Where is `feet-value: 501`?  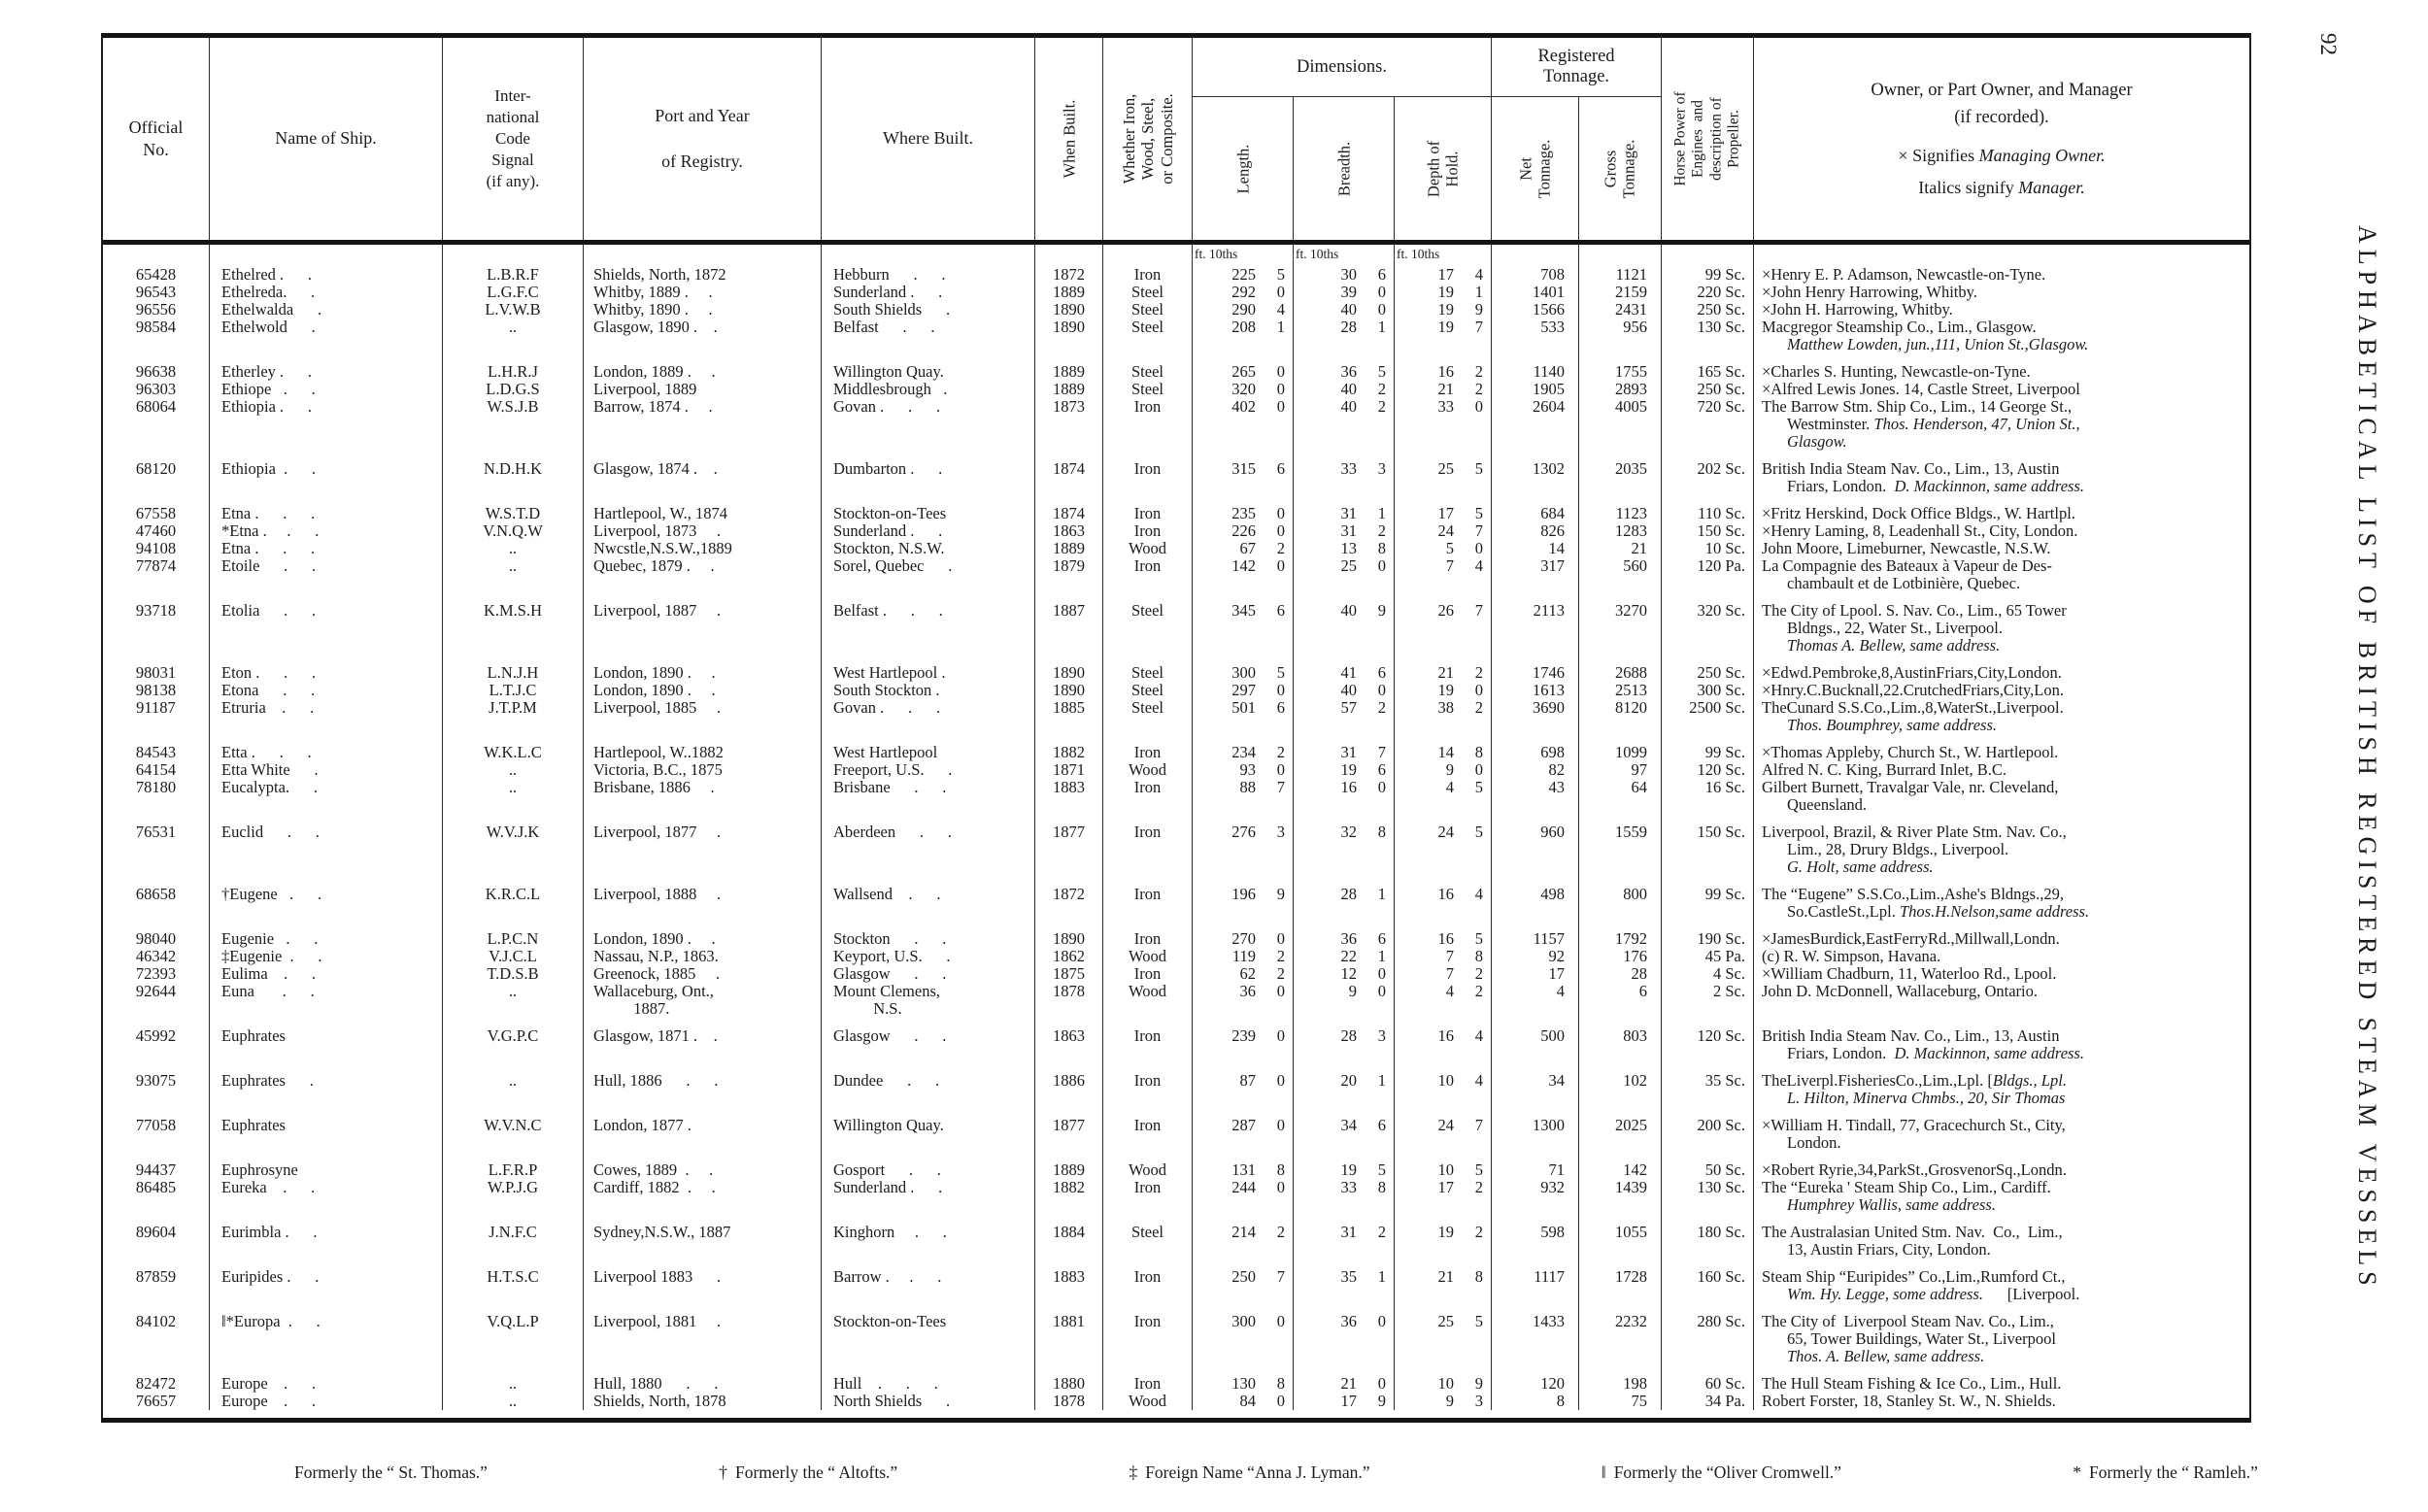 feet-value: 501 is located at coordinates (1243, 707).